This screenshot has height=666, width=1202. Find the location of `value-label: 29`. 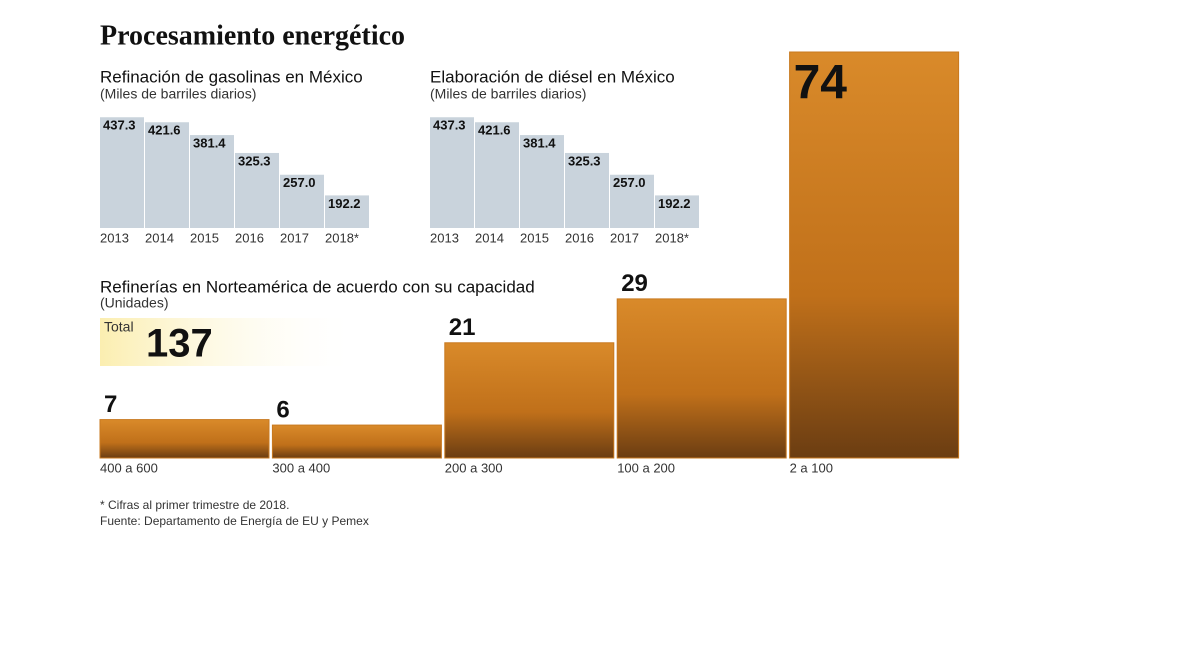

value-label: 29 is located at coordinates (634, 283).